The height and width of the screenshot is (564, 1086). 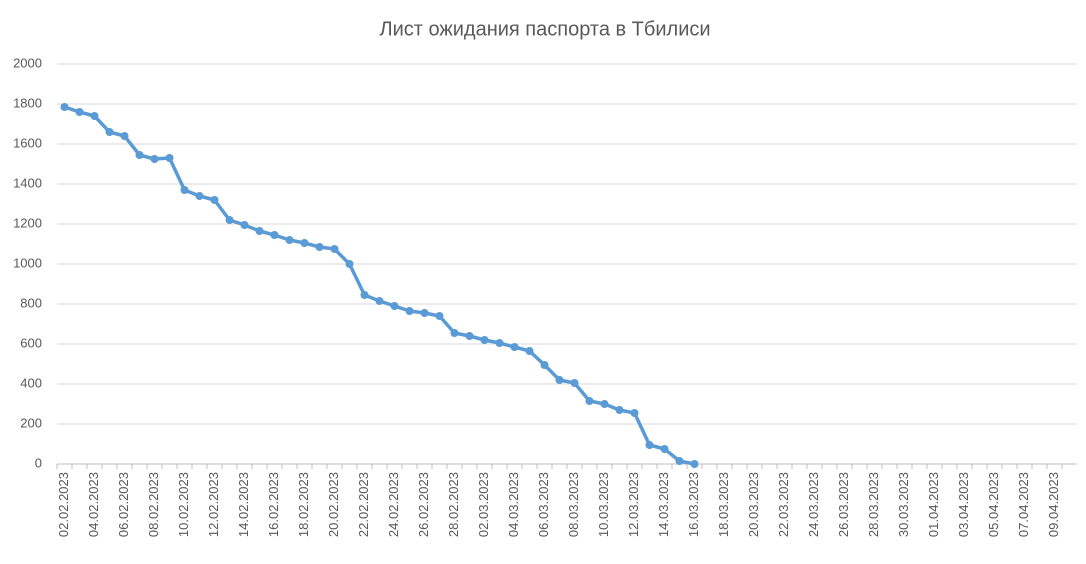 I want to click on x-tick-label: 18.03.2023, so click(x=723, y=504).